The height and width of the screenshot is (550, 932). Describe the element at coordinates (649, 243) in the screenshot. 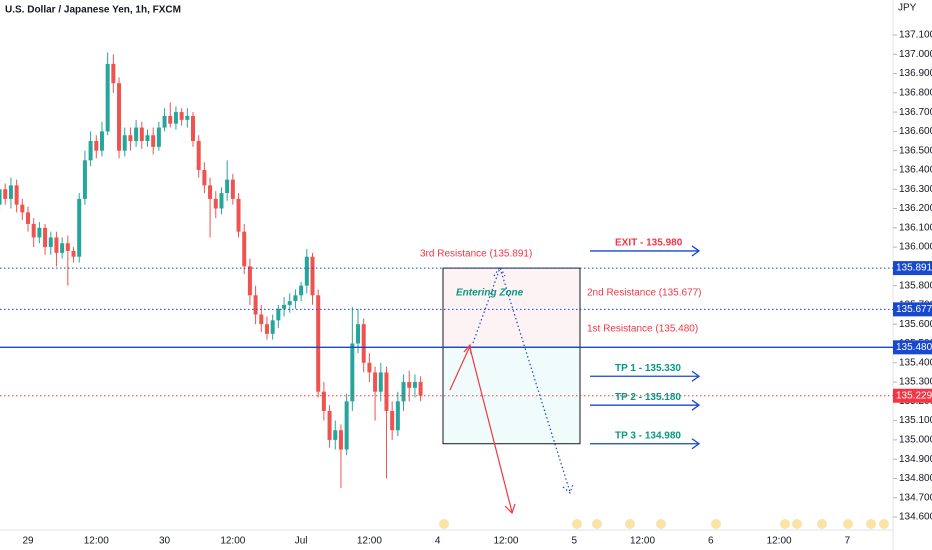

I see `target-label: EXIT - 135.980` at that location.